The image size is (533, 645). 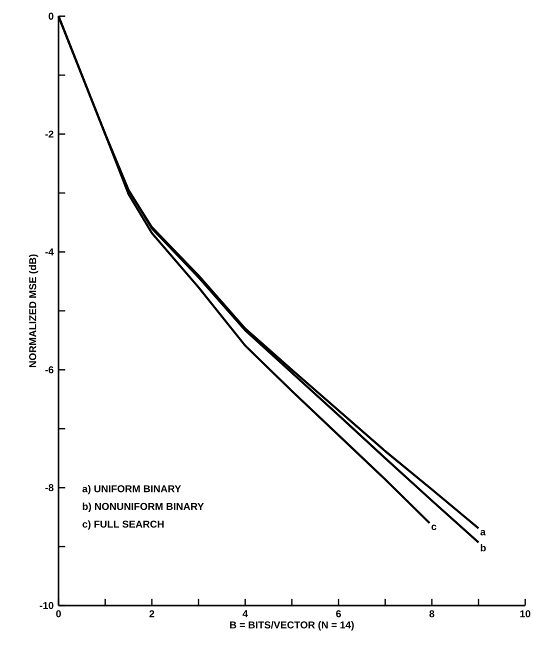 What do you see at coordinates (431, 614) in the screenshot?
I see `x-tick-label: 8` at bounding box center [431, 614].